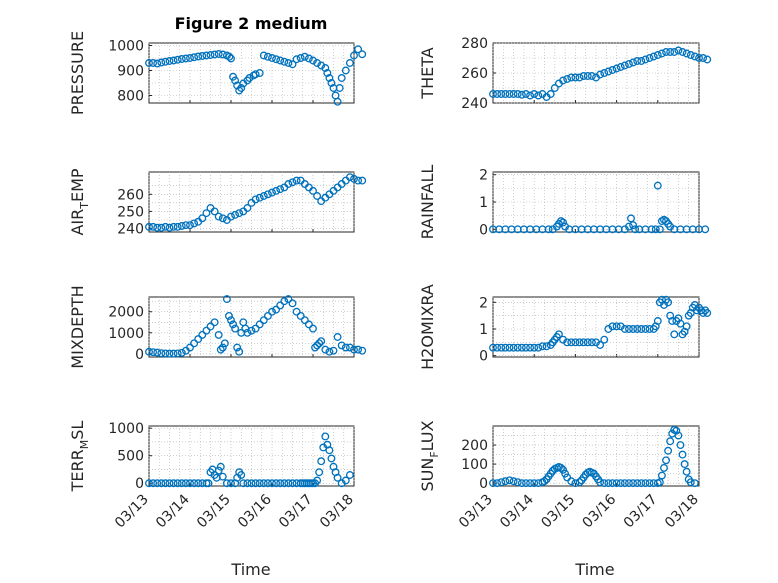 The height and width of the screenshot is (583, 778). Describe the element at coordinates (130, 97) in the screenshot. I see `y-tick-label: 800` at that location.